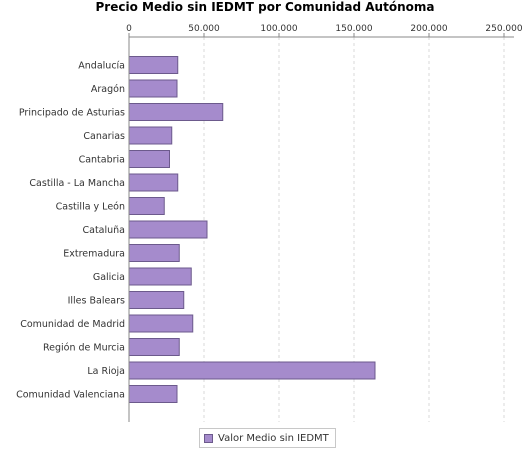 The height and width of the screenshot is (450, 525). What do you see at coordinates (96, 301) in the screenshot?
I see `category-label: Illes Balears` at bounding box center [96, 301].